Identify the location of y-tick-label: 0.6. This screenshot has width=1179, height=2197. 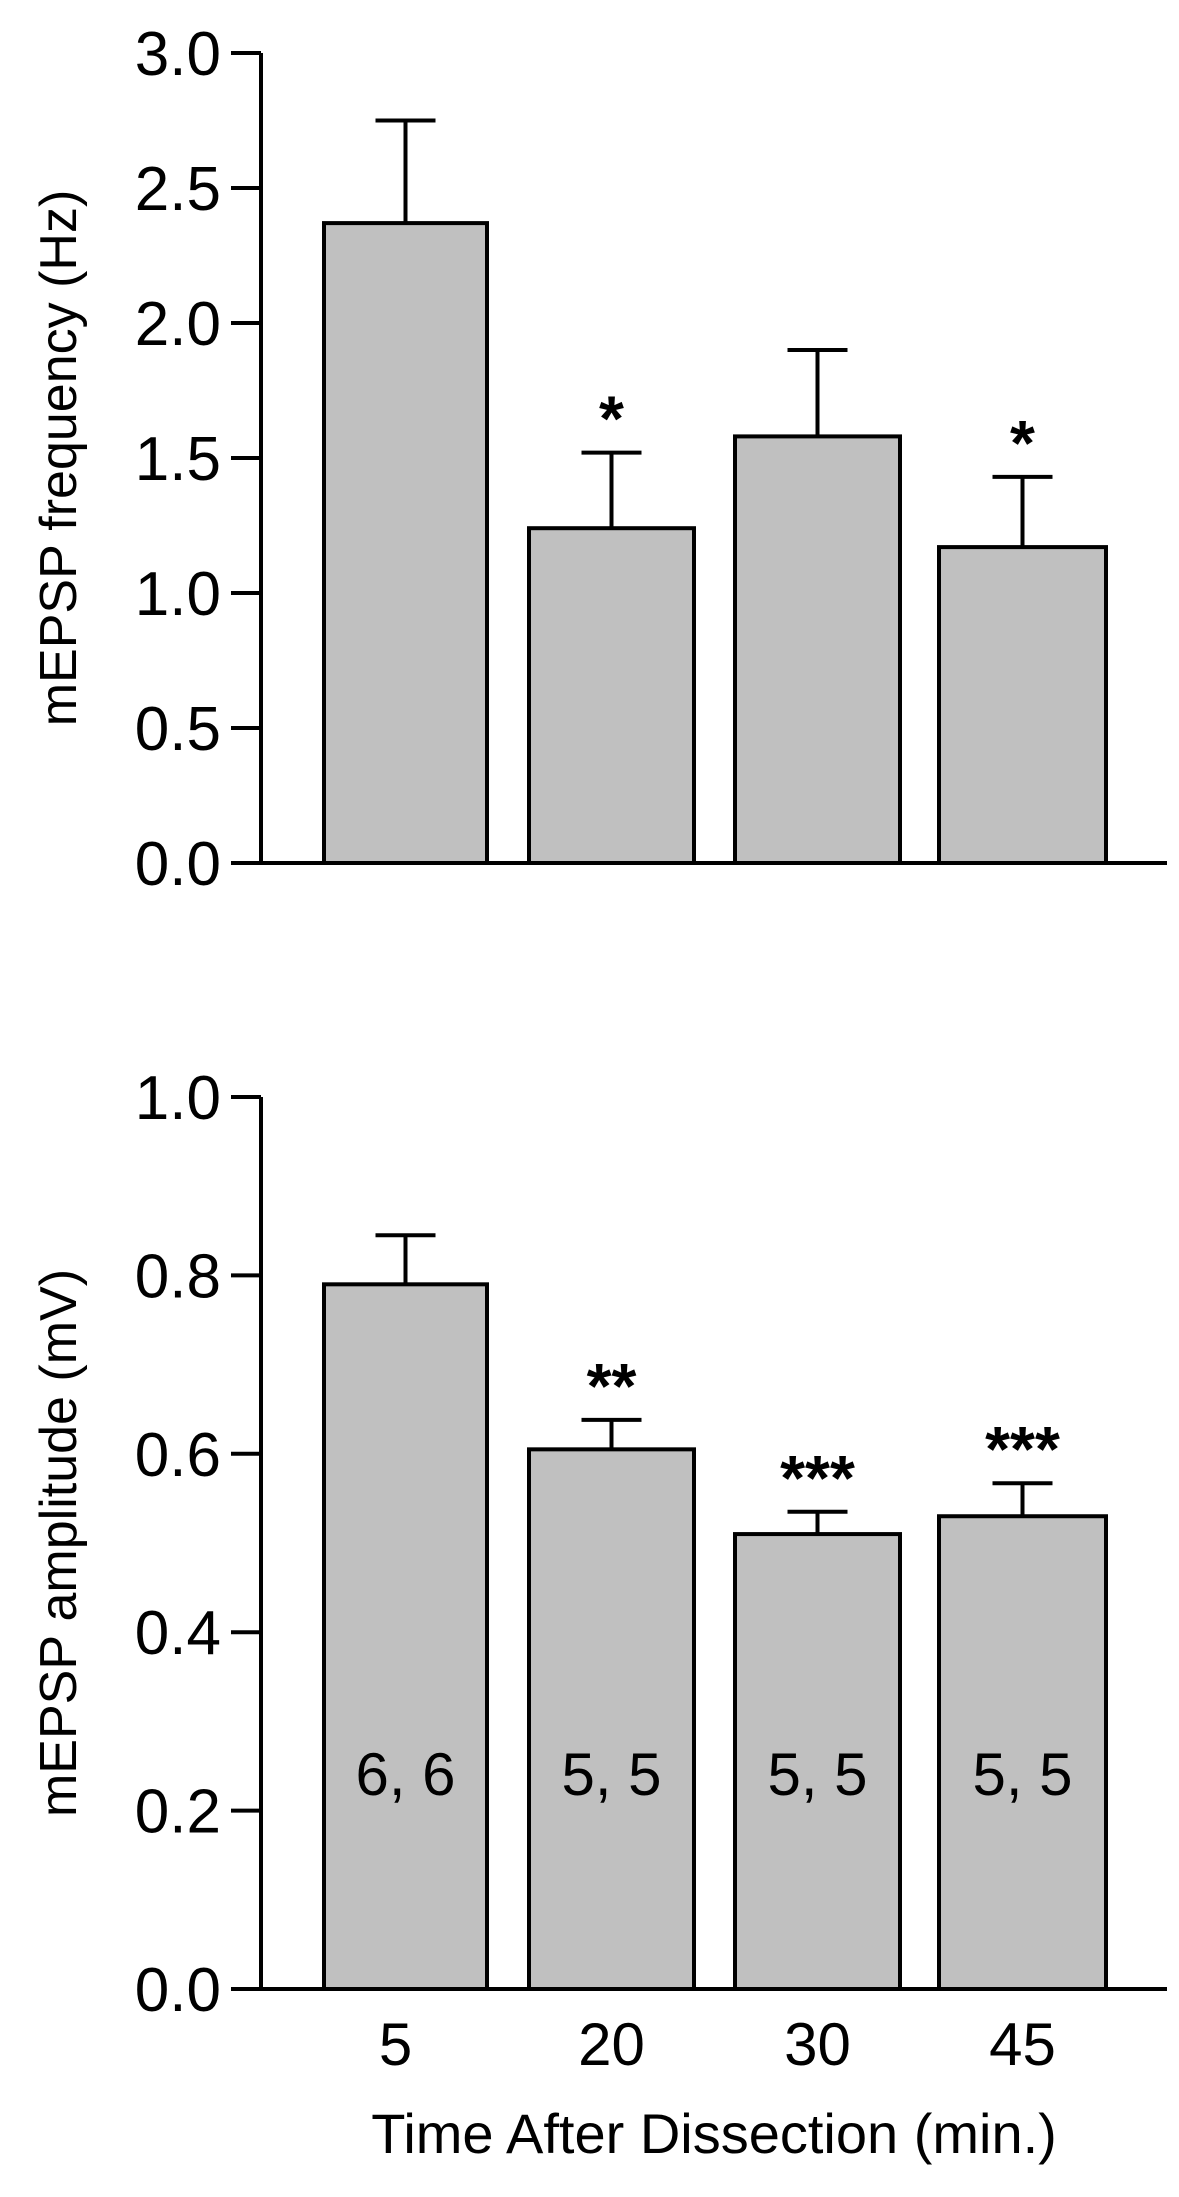
(178, 1455).